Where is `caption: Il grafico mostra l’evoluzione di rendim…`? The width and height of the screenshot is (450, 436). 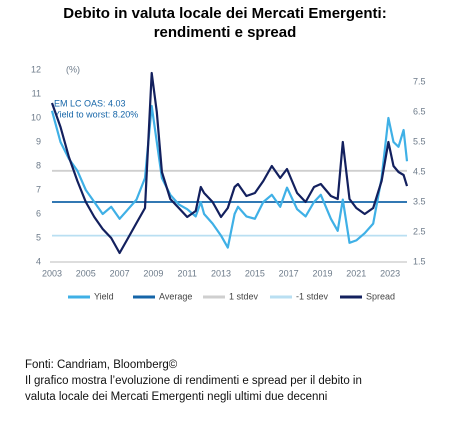
caption: Il grafico mostra l’evoluzione di rendim… is located at coordinates (193, 381).